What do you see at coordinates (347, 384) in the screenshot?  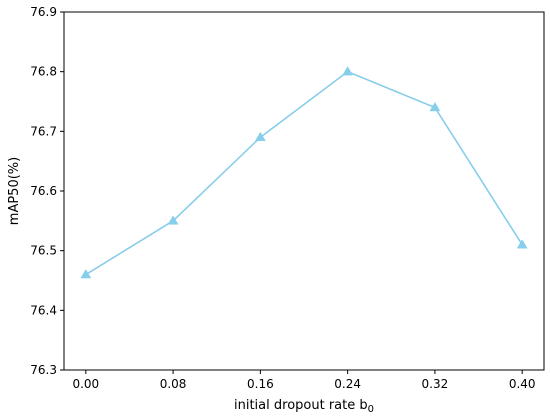 I see `x-tick-label: 0.24` at bounding box center [347, 384].